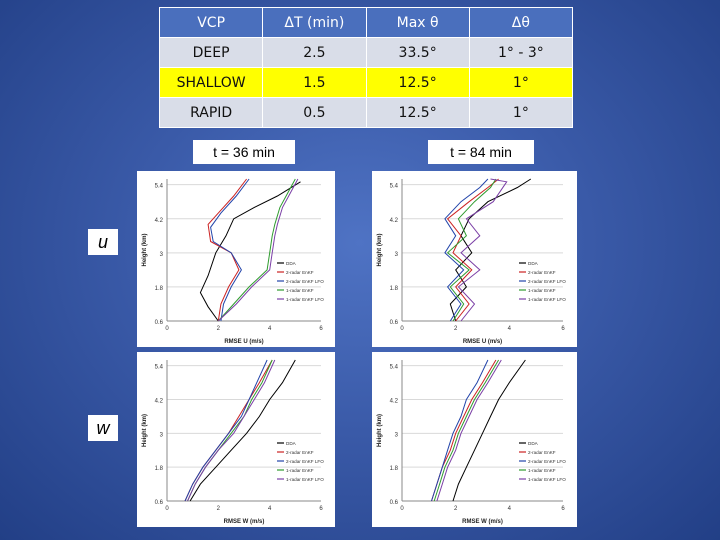 The image size is (720, 540). What do you see at coordinates (211, 82) in the screenshot?
I see `table-cell: SHALLOW` at bounding box center [211, 82].